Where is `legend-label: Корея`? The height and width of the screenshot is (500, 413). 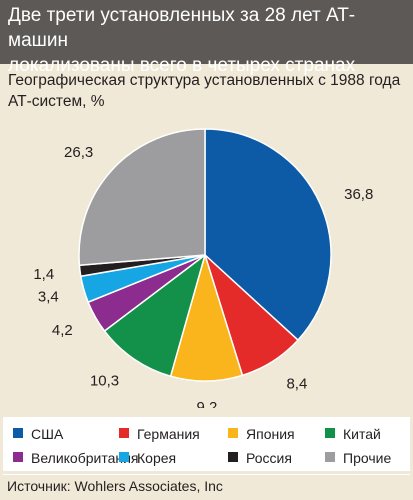 legend-label: Корея is located at coordinates (157, 458).